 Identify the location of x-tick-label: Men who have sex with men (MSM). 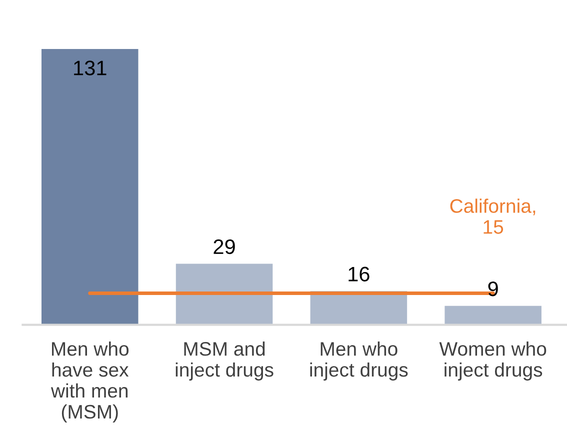
(89, 382).